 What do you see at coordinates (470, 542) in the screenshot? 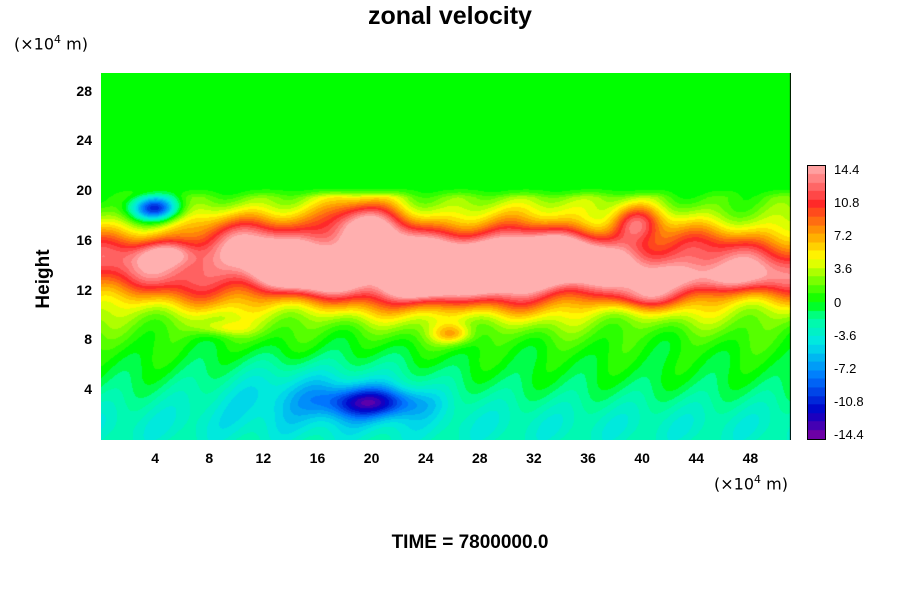
I see `time-label: TIME = 7800000.0` at bounding box center [470, 542].